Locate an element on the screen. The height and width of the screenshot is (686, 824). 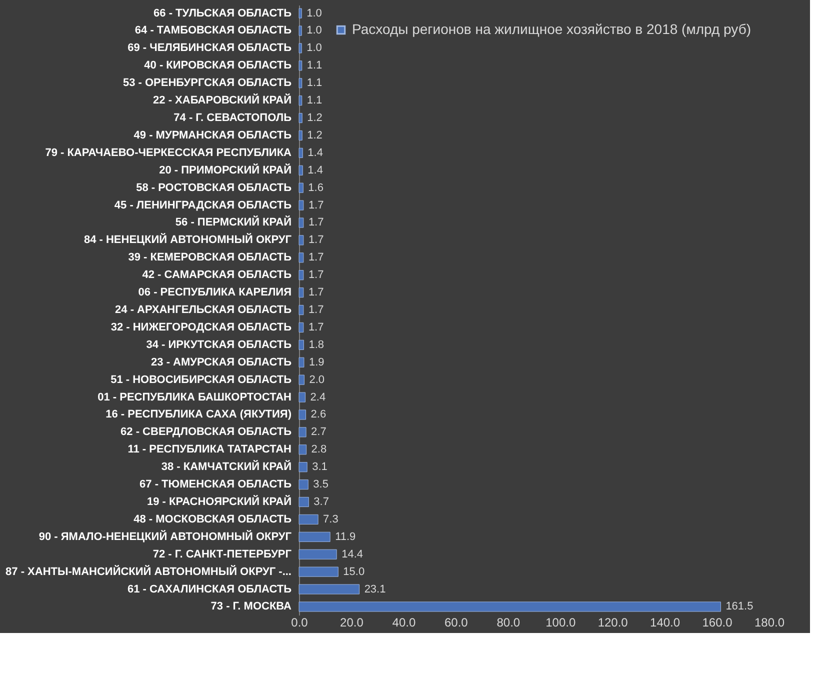
text: 1.6 is located at coordinates (316, 188).